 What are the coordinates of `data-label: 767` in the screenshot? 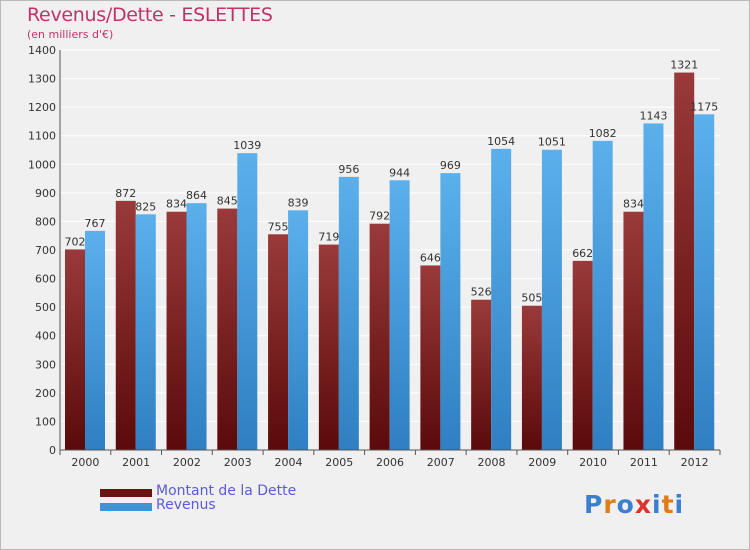 It's located at (95, 223).